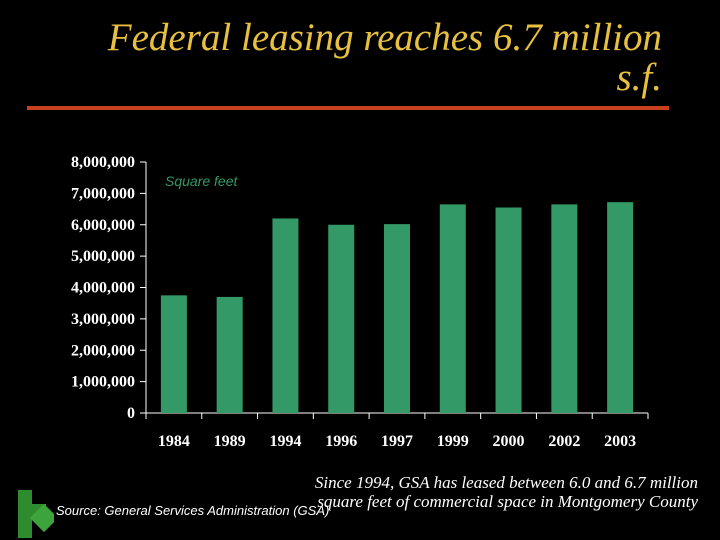 The image size is (720, 540). What do you see at coordinates (285, 315) in the screenshot?
I see `bar-1994` at bounding box center [285, 315].